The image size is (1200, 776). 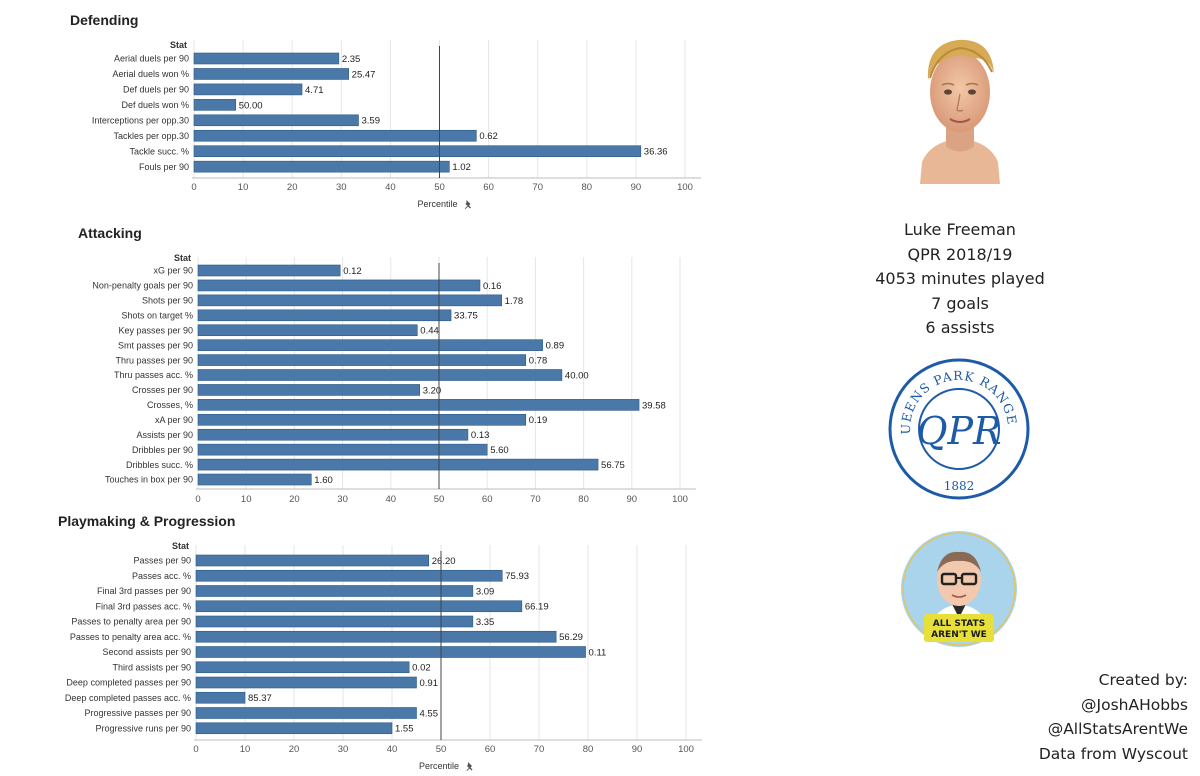 I want to click on defending-bar-label: Interceptions per opp.30, so click(x=140, y=121).